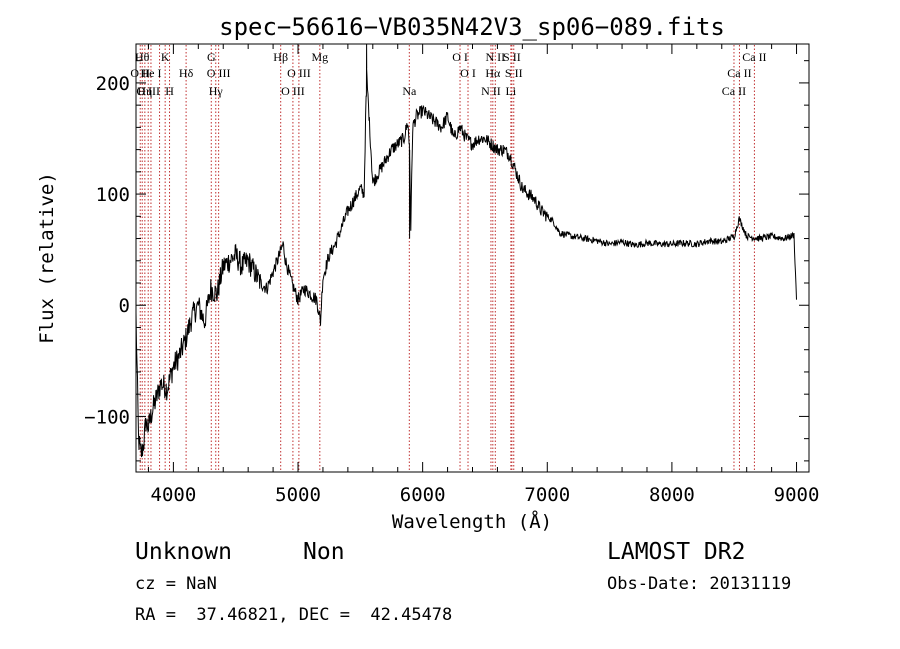 Image resolution: width=900 pixels, height=649 pixels. I want to click on line-label-18: O I, so click(468, 73).